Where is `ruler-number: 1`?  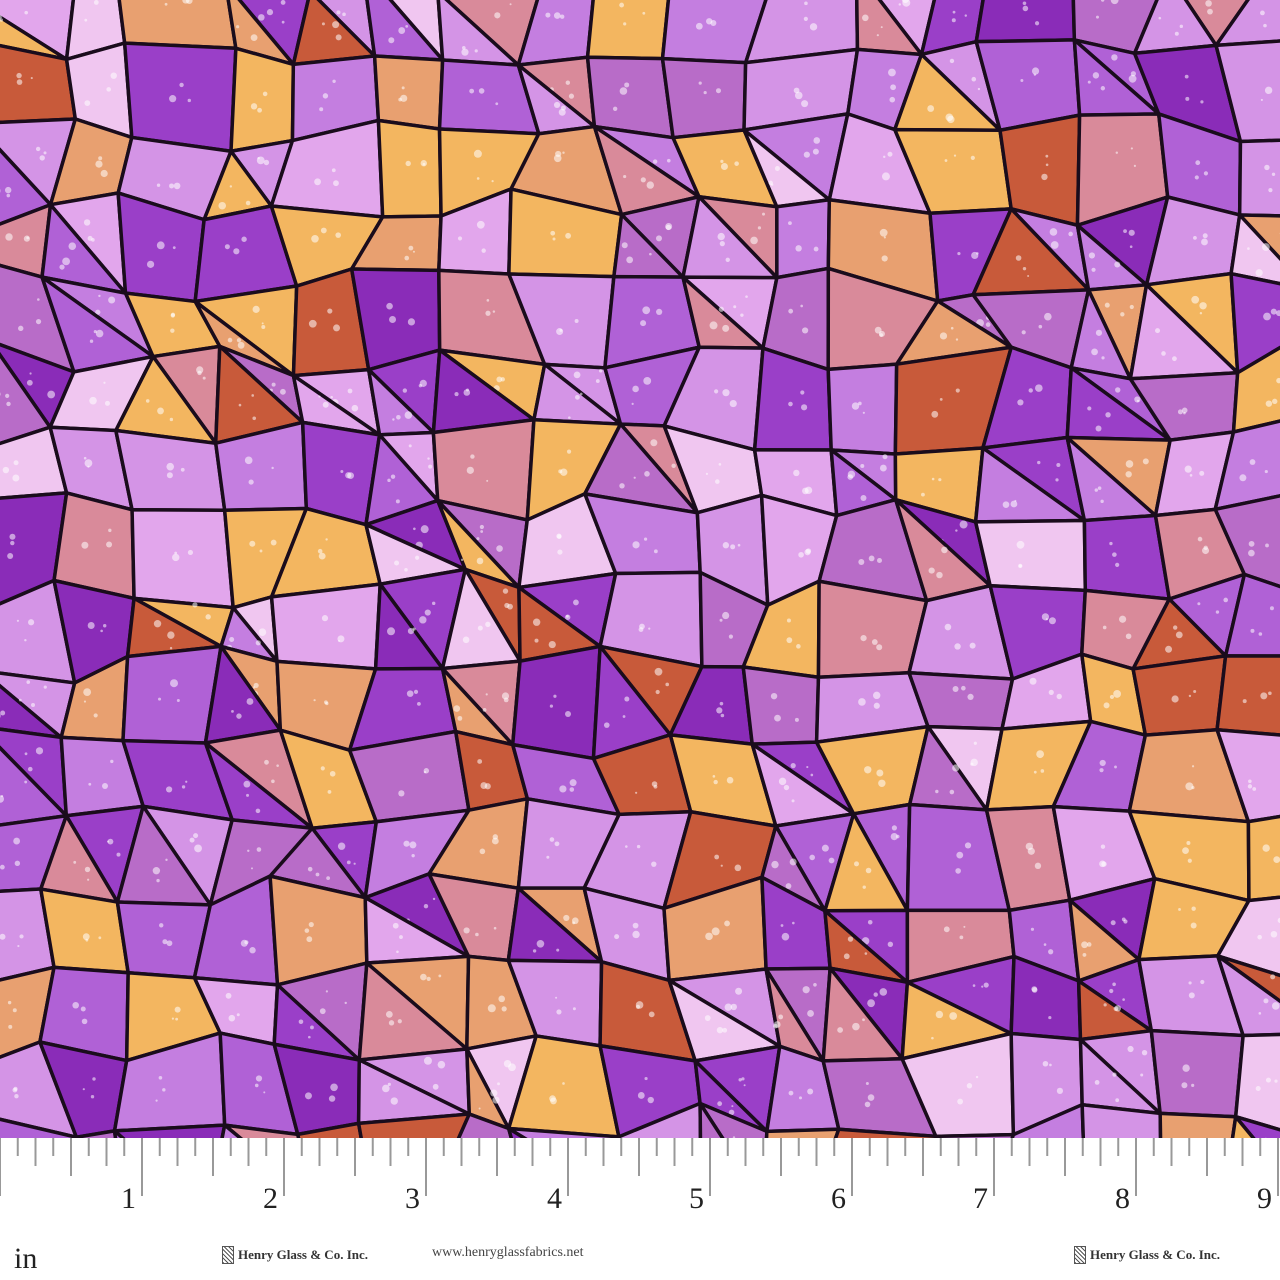
ruler-number: 1 is located at coordinates (128, 1198).